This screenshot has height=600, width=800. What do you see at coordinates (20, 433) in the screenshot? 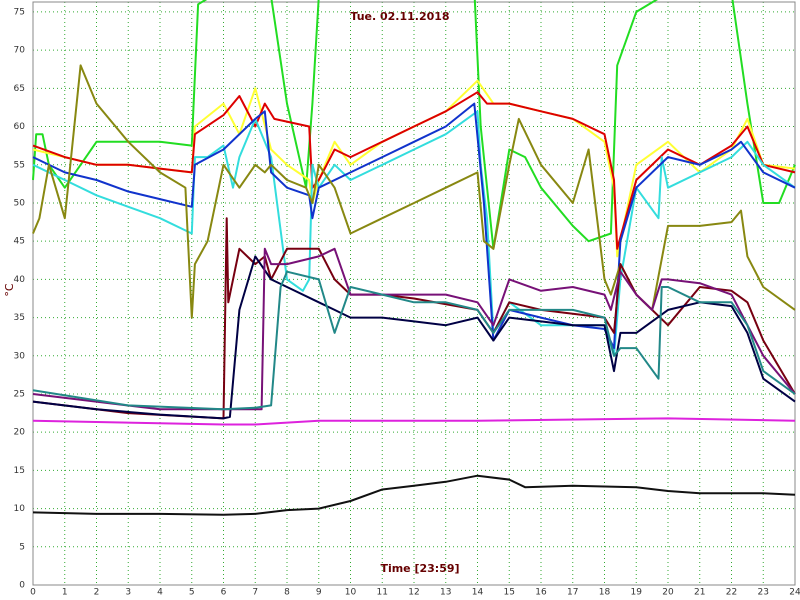
I see `y-tick-label: 20` at bounding box center [20, 433].